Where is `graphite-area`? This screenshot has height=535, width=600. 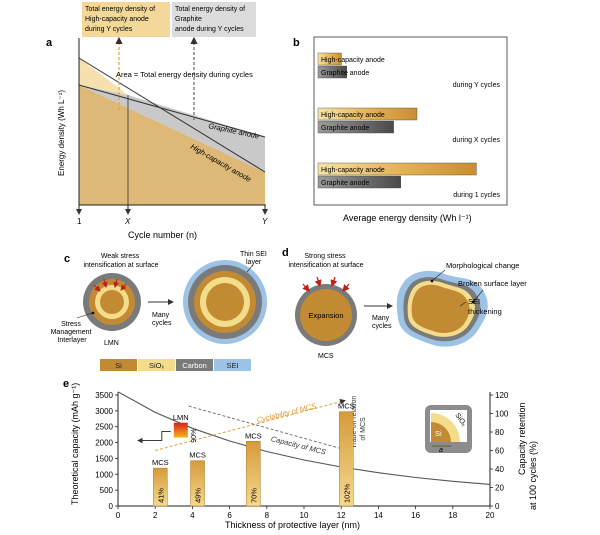
graphite-area is located at coordinates (172, 128).